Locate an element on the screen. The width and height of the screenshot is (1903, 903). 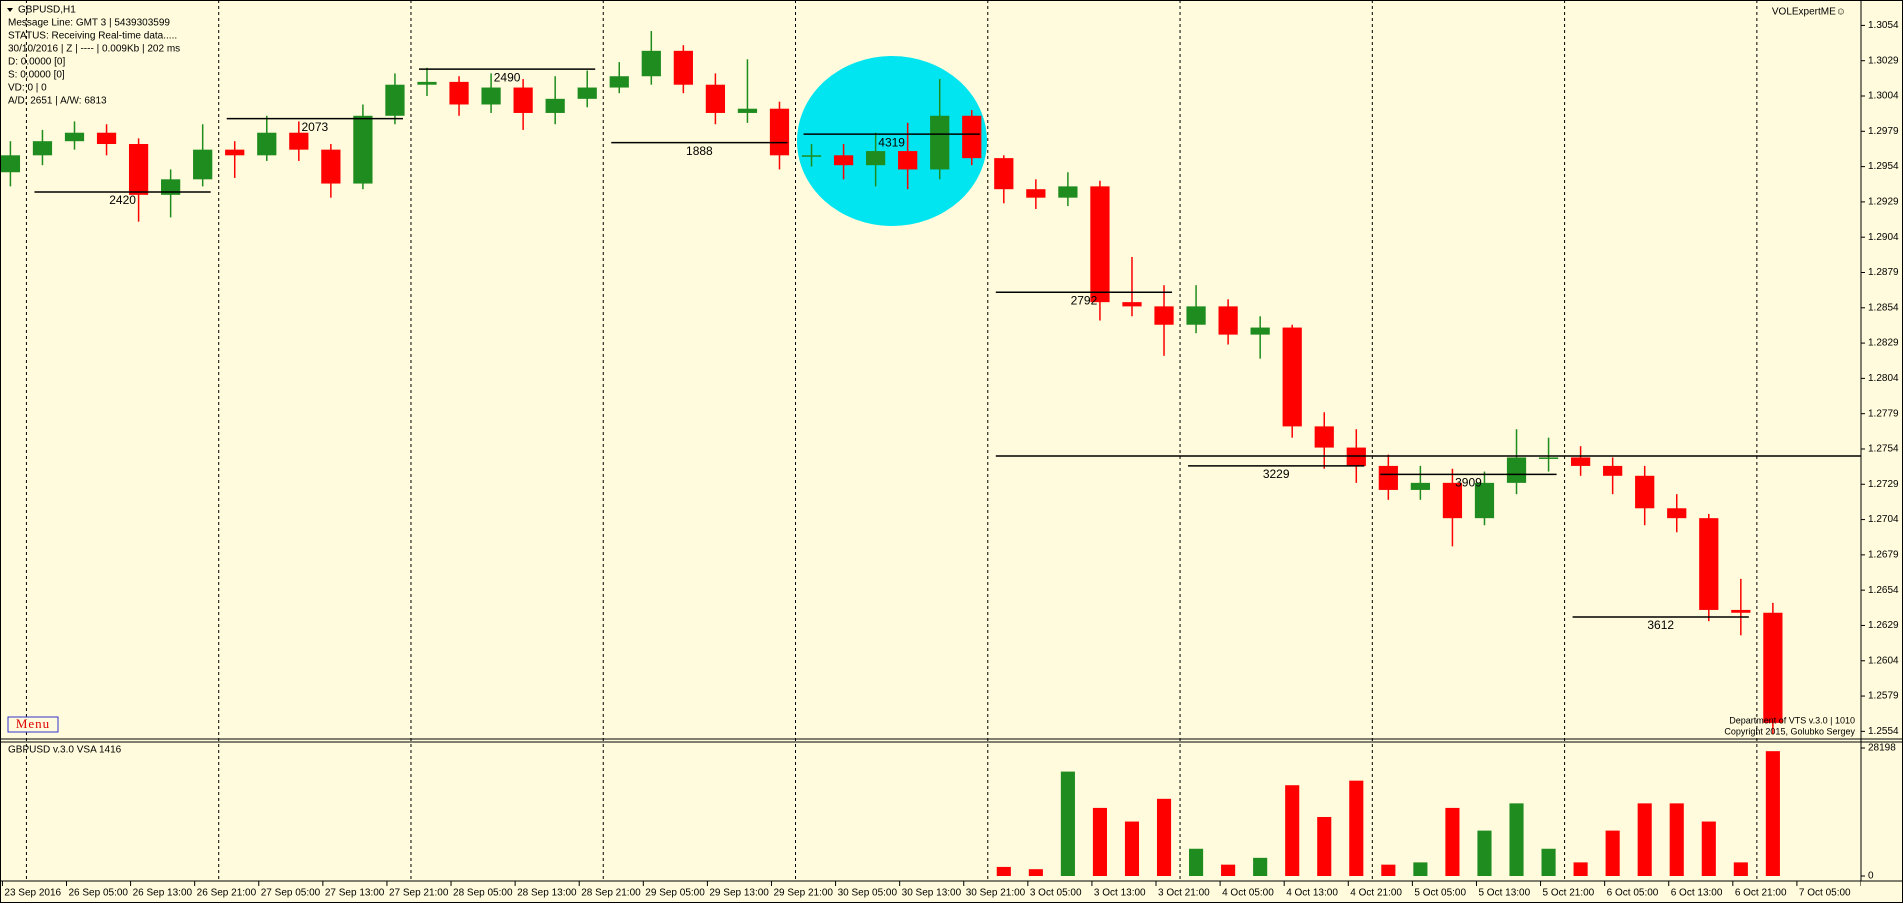
y-tick-label: 1.2654 is located at coordinates (1883, 590).